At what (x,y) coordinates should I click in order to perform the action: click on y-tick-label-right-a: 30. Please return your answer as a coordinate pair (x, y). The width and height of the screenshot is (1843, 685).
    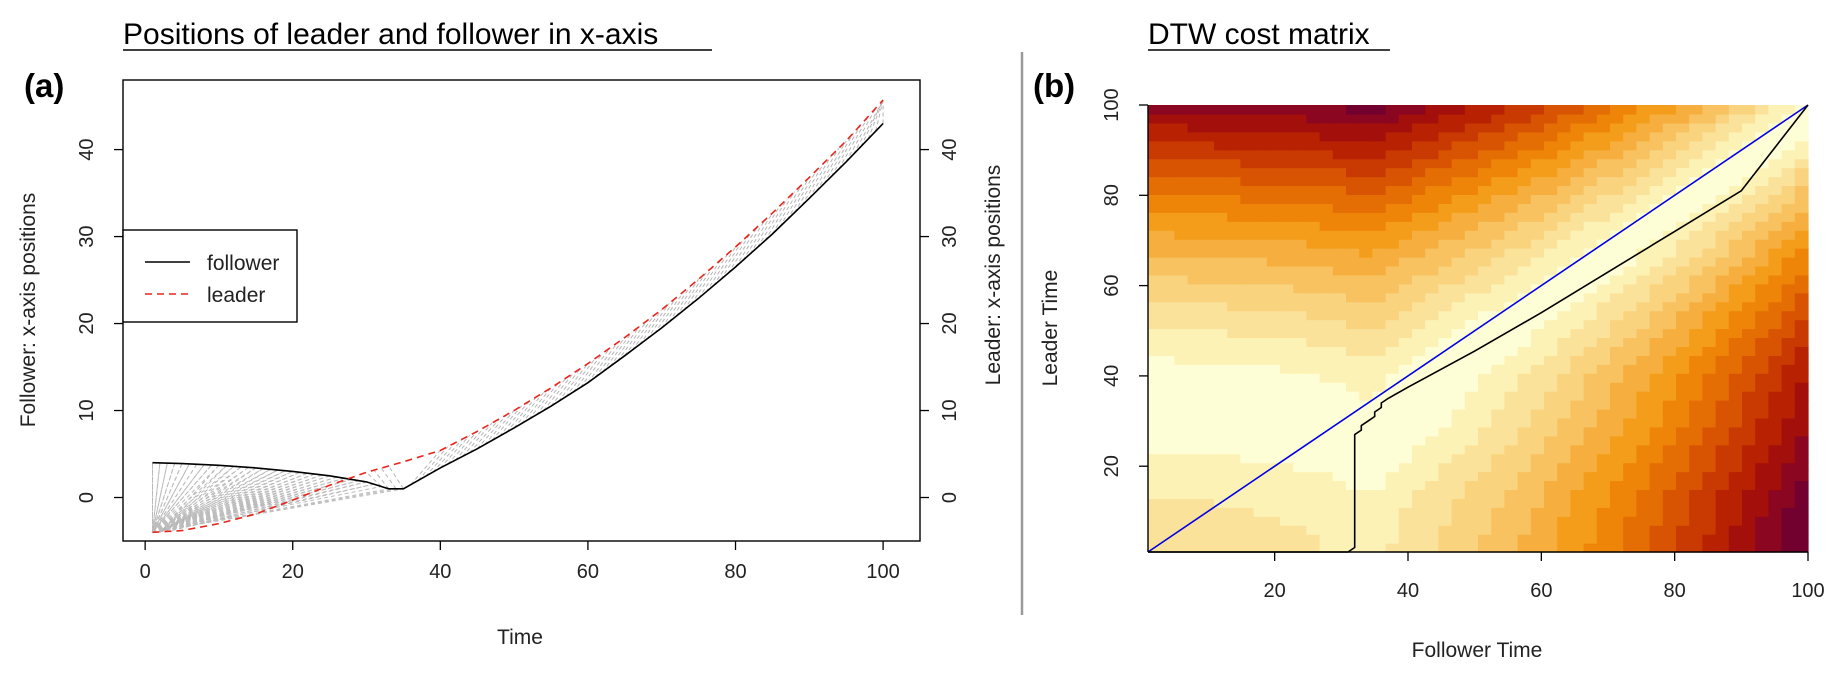
    Looking at the image, I should click on (950, 236).